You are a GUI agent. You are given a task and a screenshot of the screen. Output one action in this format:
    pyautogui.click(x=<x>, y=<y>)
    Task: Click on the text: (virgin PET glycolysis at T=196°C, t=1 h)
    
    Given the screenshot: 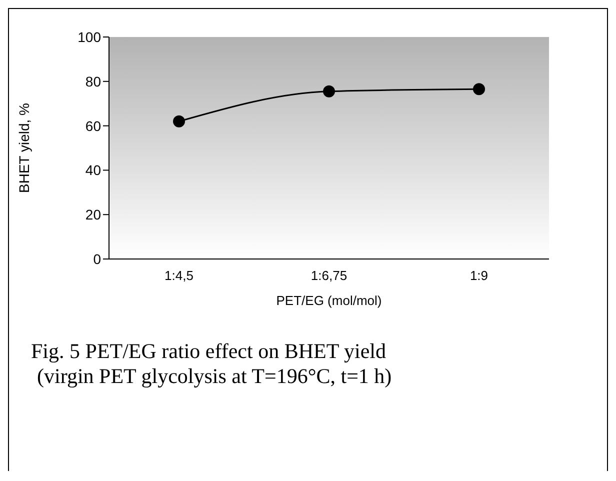 What is the action you would take?
    pyautogui.click(x=214, y=376)
    